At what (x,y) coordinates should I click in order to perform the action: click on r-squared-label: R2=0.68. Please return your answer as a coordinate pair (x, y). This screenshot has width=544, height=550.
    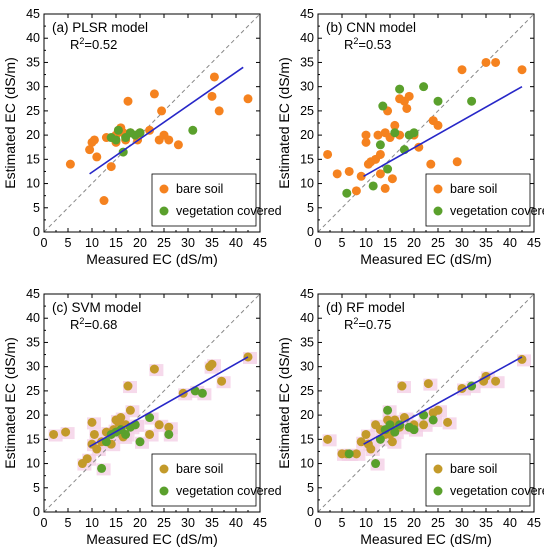
    Looking at the image, I should click on (93, 324).